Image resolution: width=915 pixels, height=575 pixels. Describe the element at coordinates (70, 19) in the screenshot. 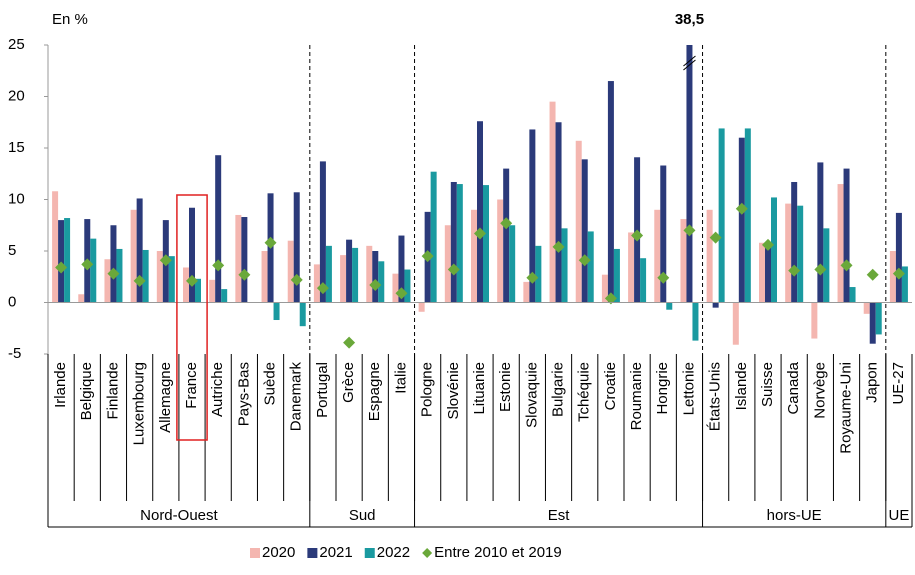

I see `y-axis-label: En %` at that location.